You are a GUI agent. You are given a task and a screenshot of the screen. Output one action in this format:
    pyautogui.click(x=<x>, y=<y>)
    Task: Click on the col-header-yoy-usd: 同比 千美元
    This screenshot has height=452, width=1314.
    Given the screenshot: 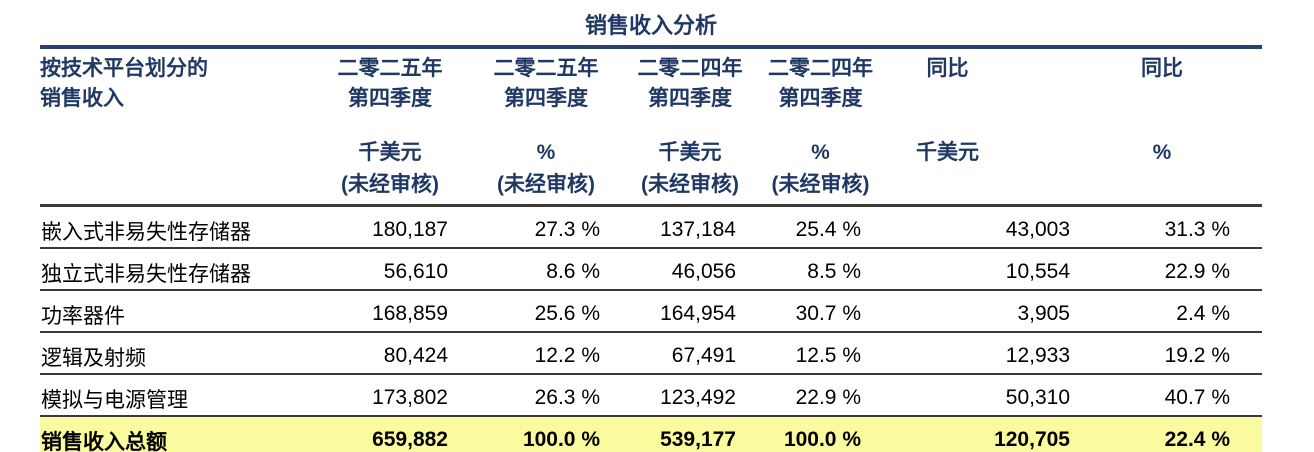 What is the action you would take?
    pyautogui.click(x=987, y=127)
    